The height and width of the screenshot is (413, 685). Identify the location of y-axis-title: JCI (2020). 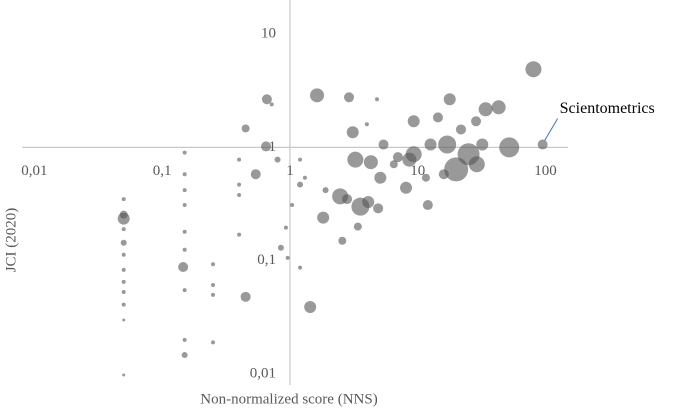
(11, 240).